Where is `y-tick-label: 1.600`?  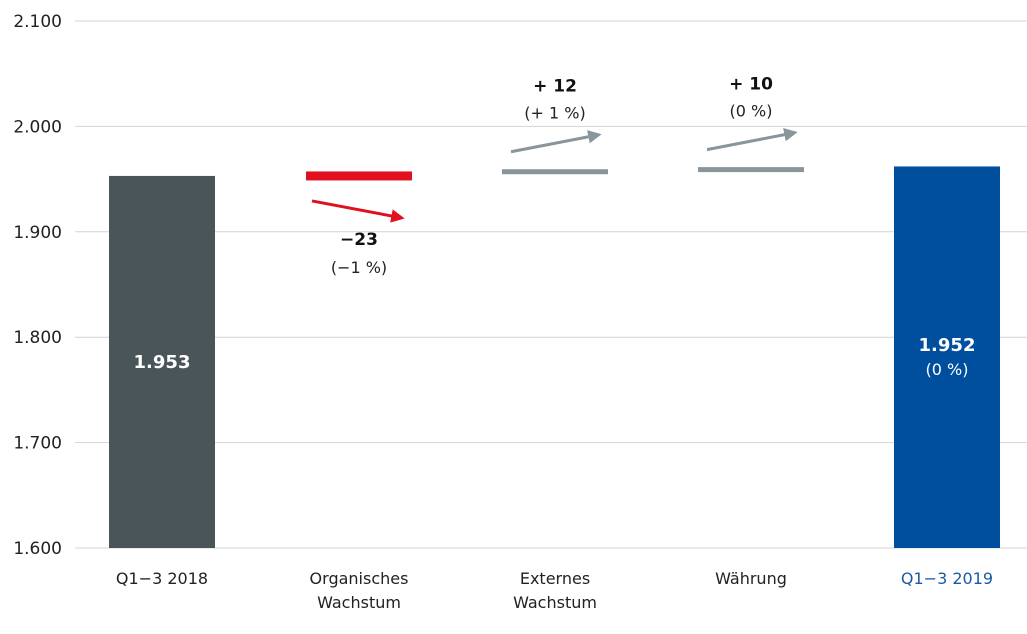 y-tick-label: 1.600 is located at coordinates (37, 549).